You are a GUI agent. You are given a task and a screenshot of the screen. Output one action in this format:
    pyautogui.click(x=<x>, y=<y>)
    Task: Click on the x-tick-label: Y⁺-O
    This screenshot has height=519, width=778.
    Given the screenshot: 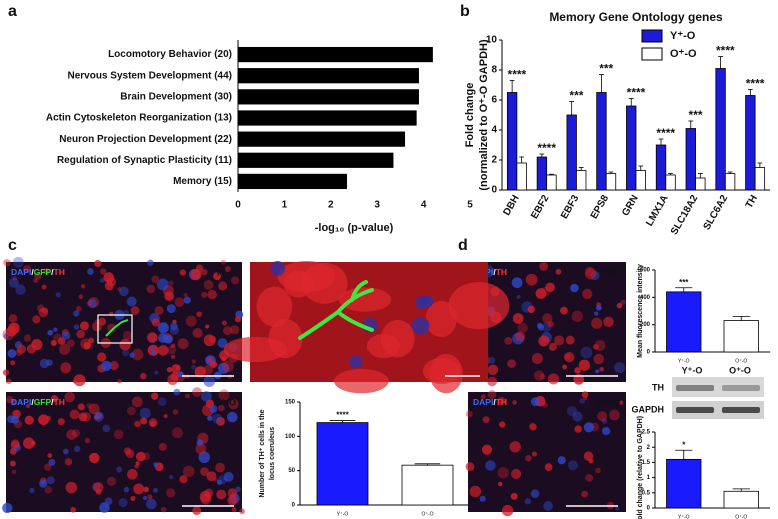 What is the action you would take?
    pyautogui.click(x=684, y=361)
    